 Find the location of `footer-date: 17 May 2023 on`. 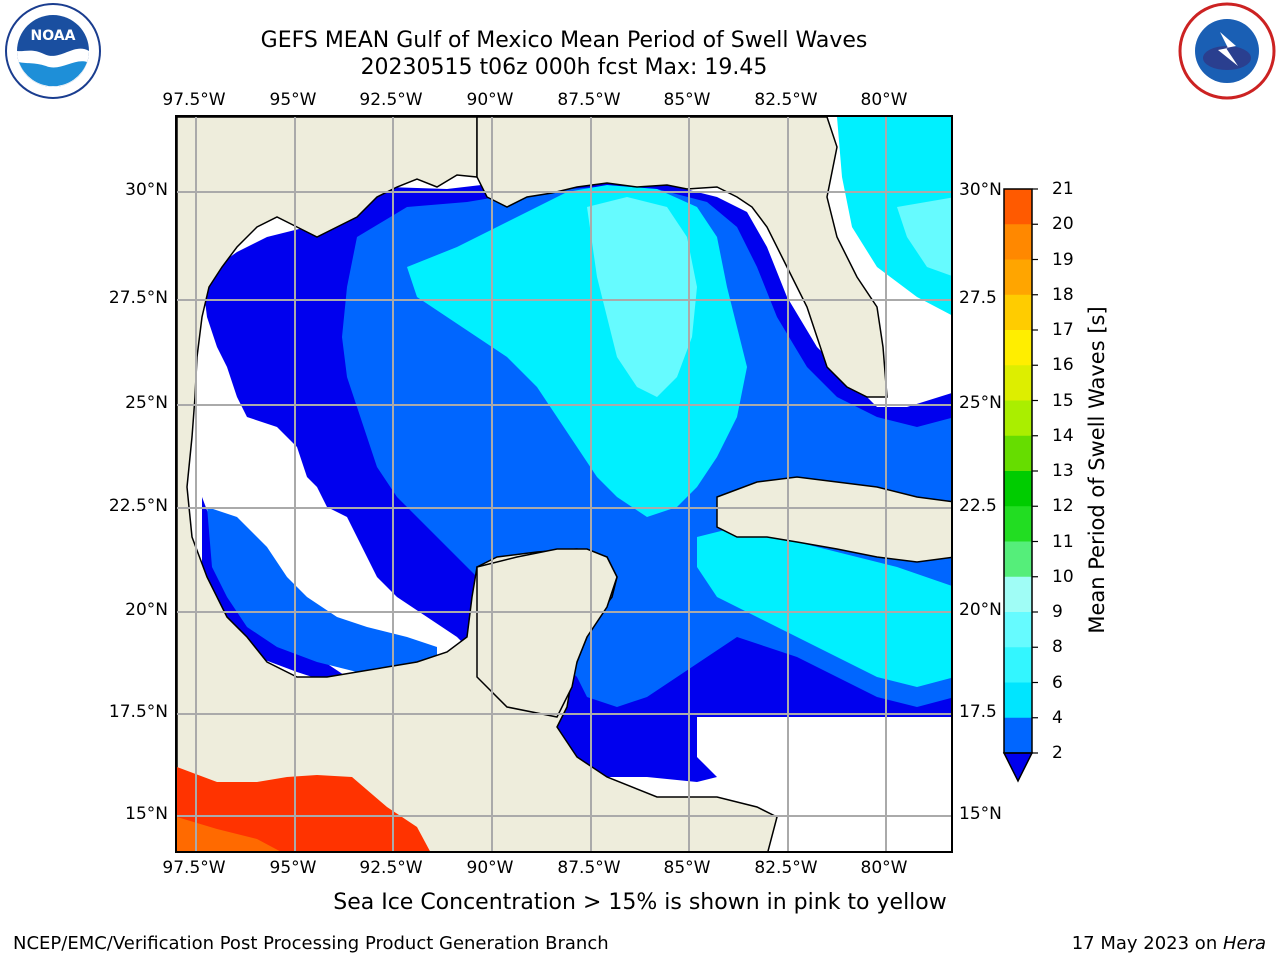

footer-date: 17 May 2023 on is located at coordinates (1147, 943).